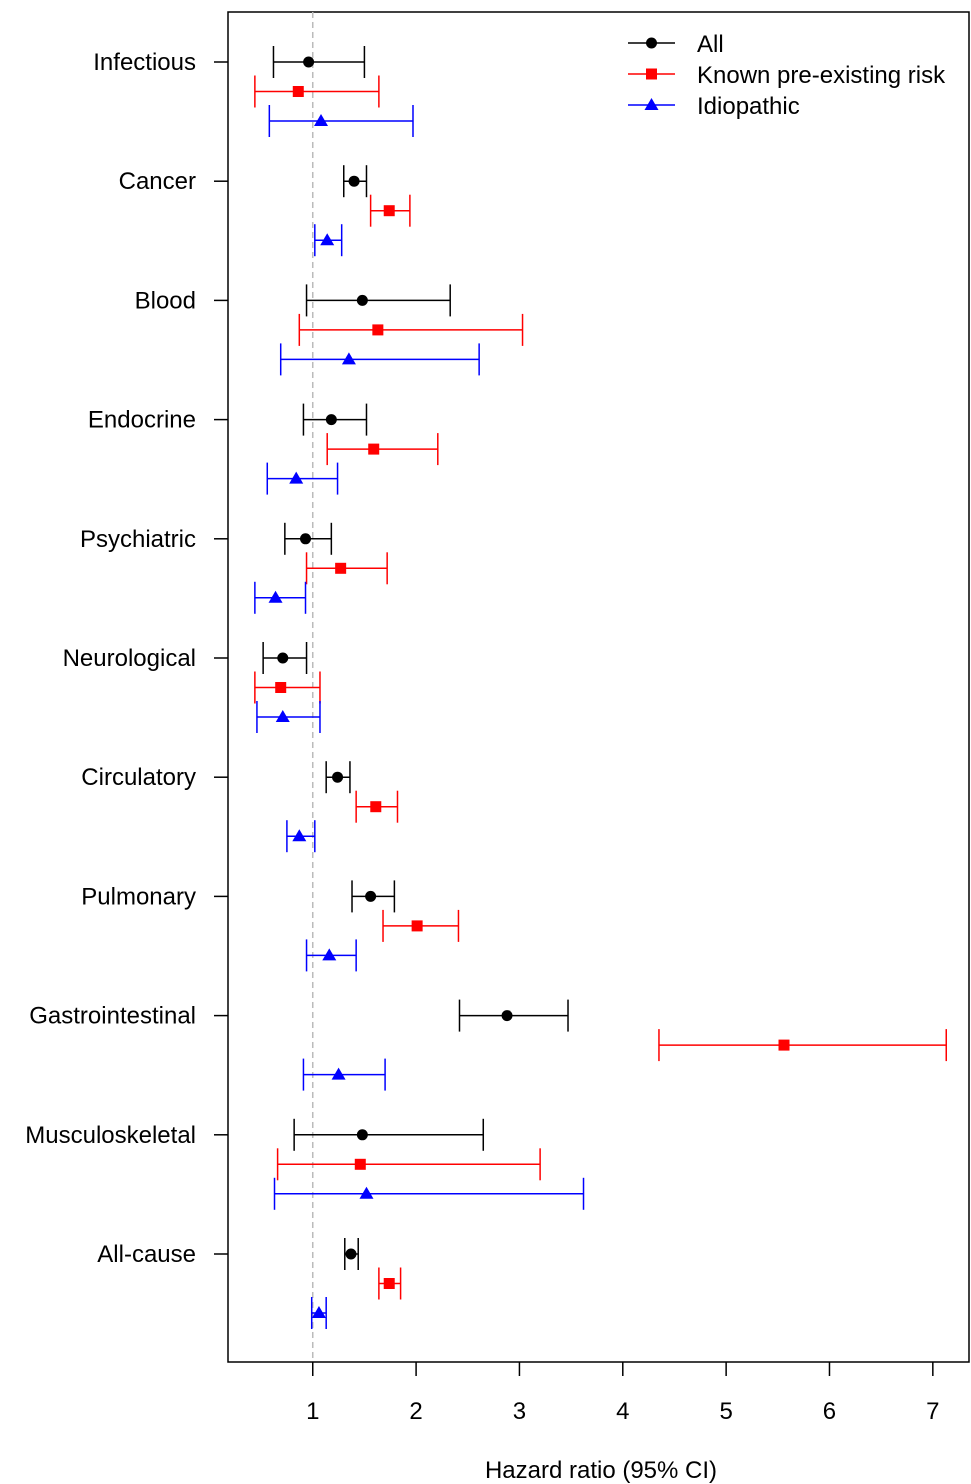 This screenshot has width=971, height=1484. I want to click on y-tick-label: All-cause, so click(146, 1254).